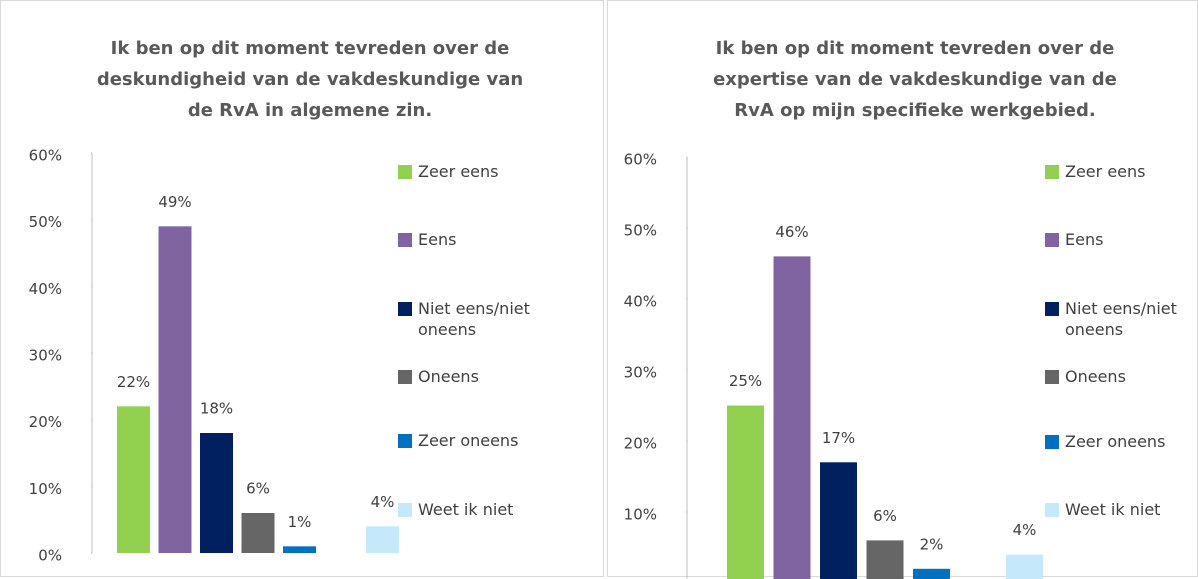  What do you see at coordinates (745, 381) in the screenshot?
I see `data-label: 25%` at bounding box center [745, 381].